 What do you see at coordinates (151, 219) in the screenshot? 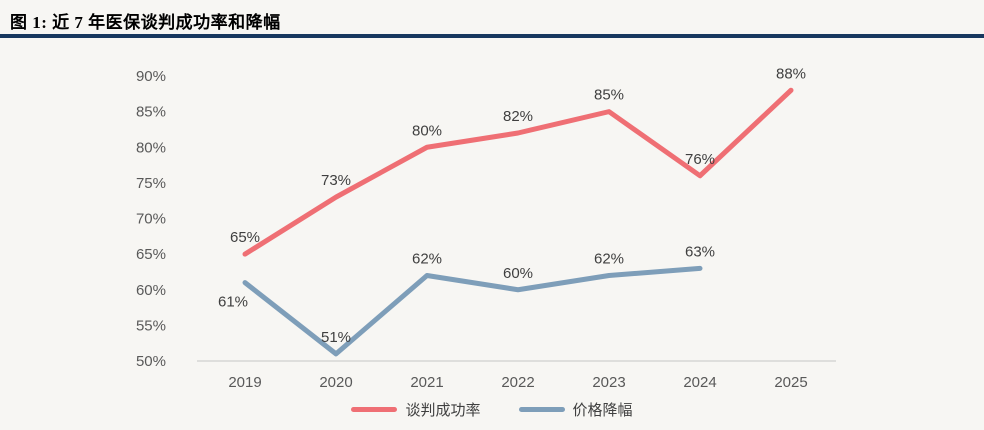
I see `y-tick-label: 70%` at bounding box center [151, 219].